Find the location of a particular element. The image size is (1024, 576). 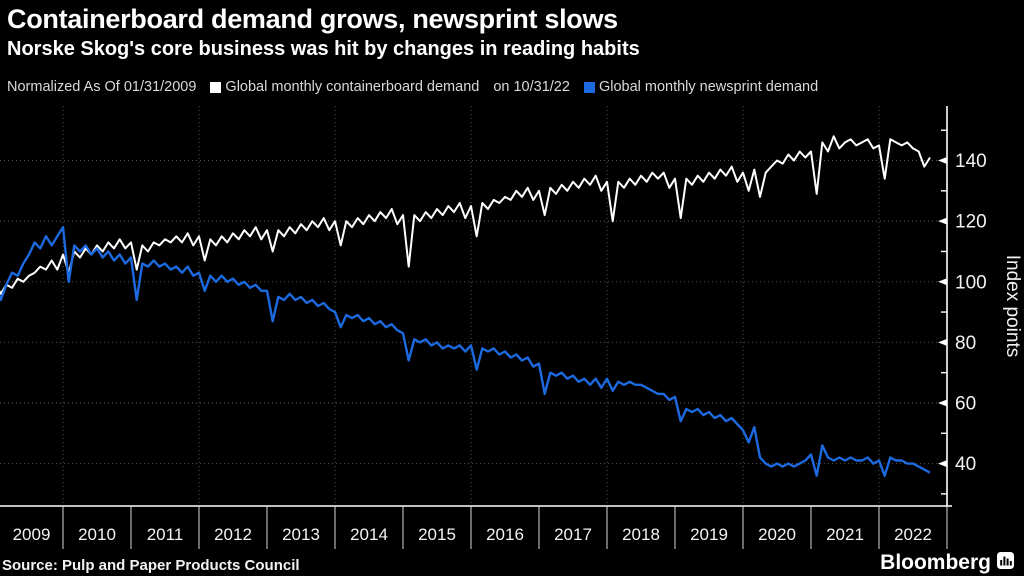

legend-item-newsprint: Global monthly newsprint demand is located at coordinates (701, 87).